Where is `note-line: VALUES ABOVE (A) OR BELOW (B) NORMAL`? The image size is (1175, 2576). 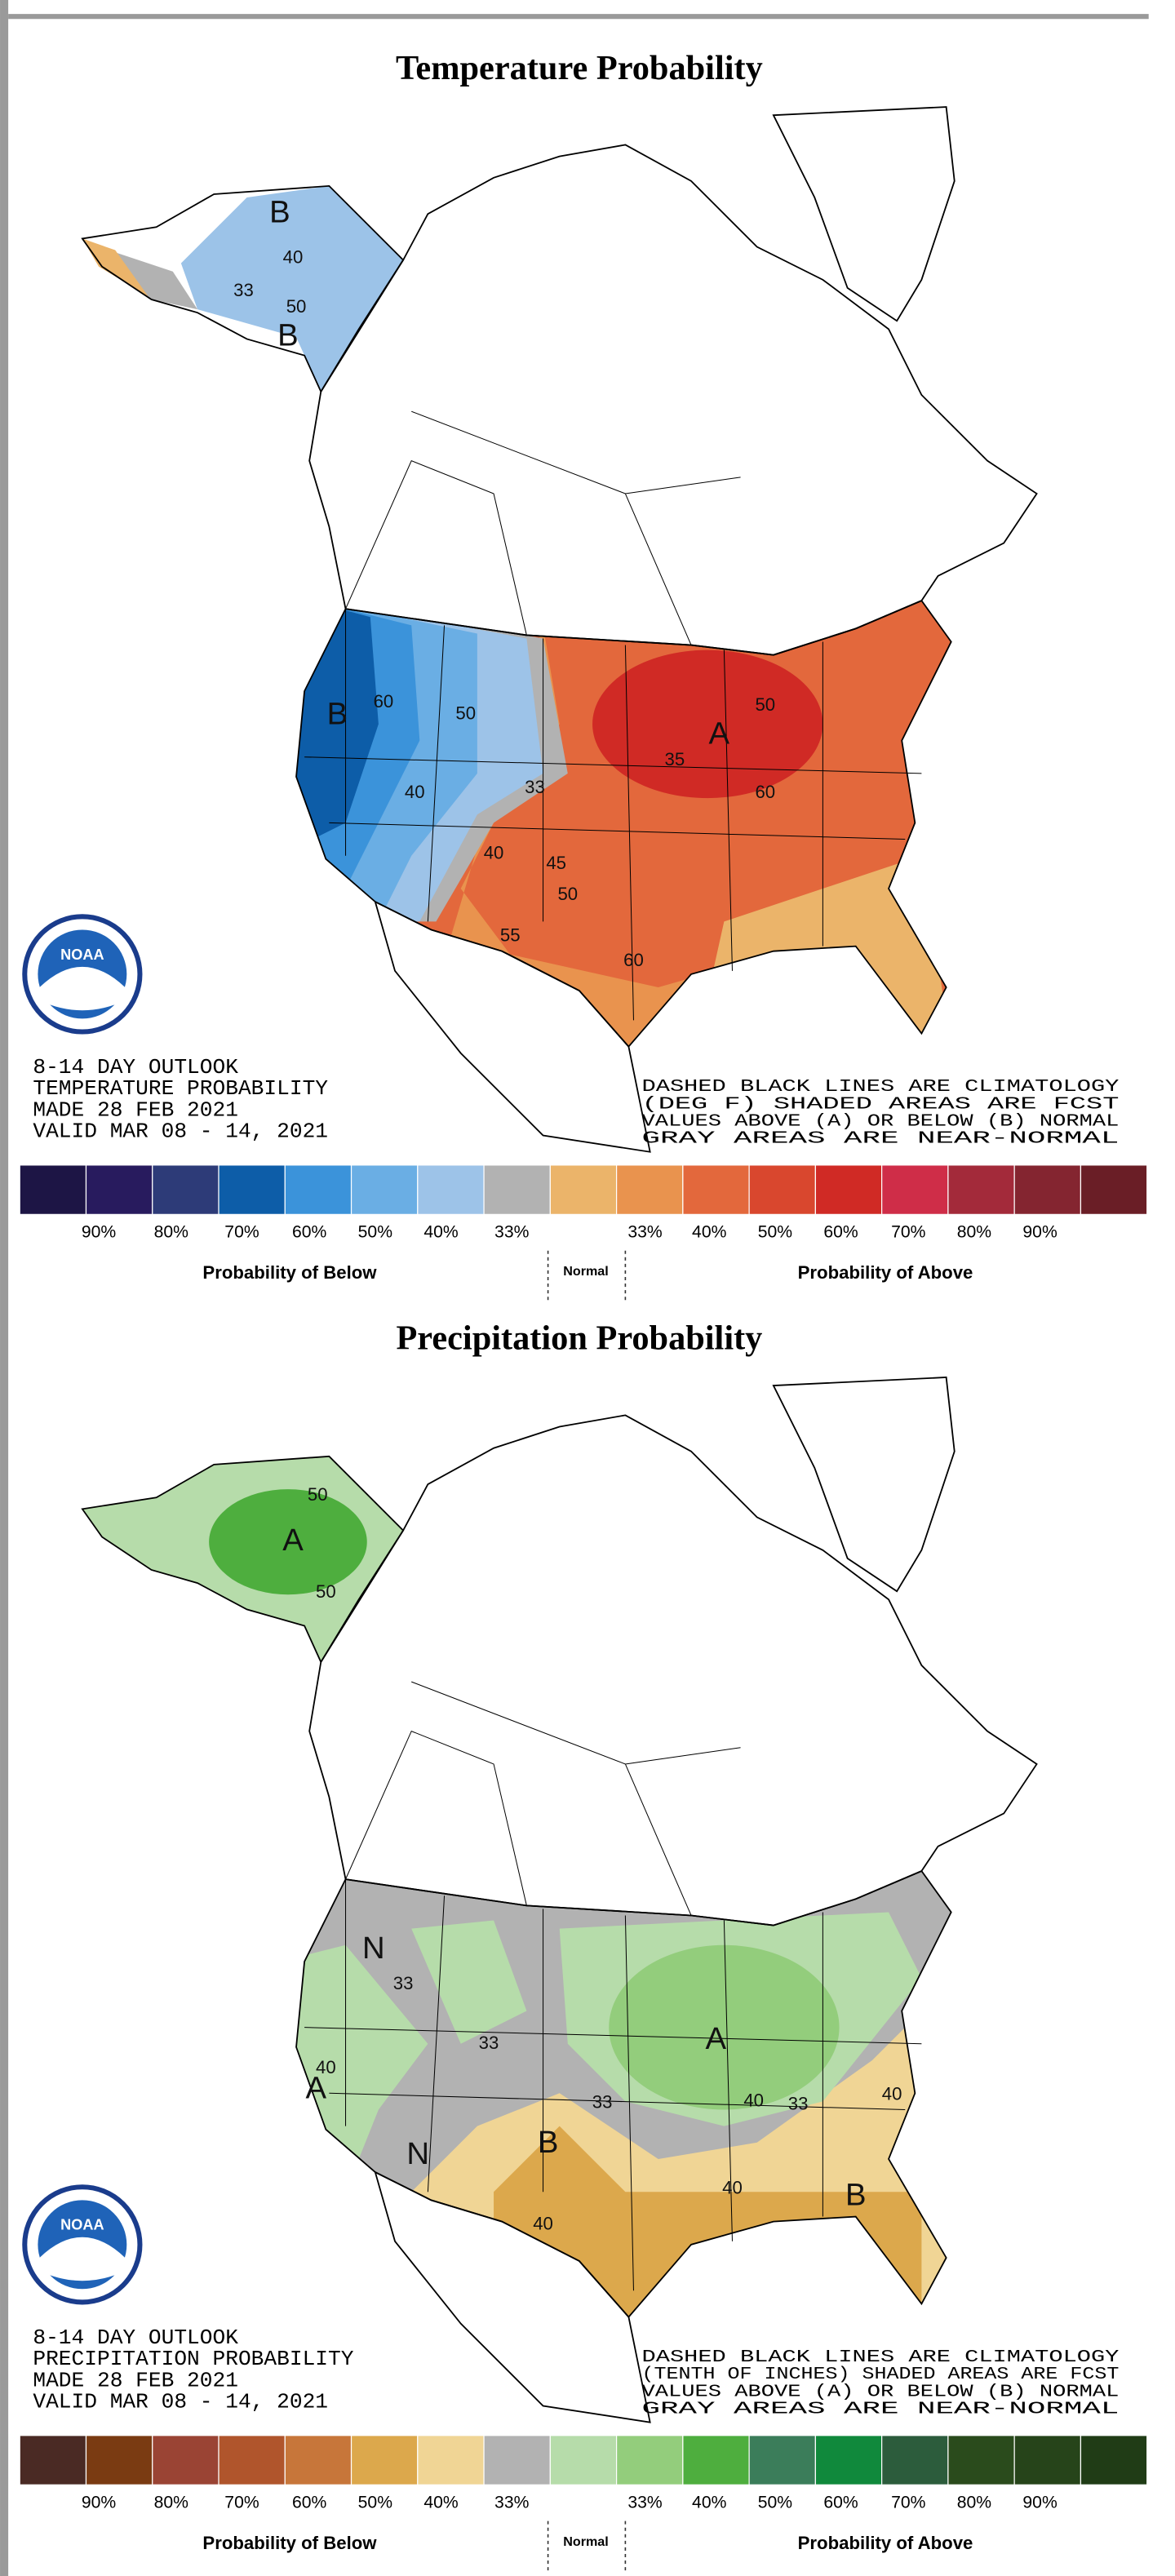 note-line: VALUES ABOVE (A) OR BELOW (B) NORMAL is located at coordinates (881, 1121).